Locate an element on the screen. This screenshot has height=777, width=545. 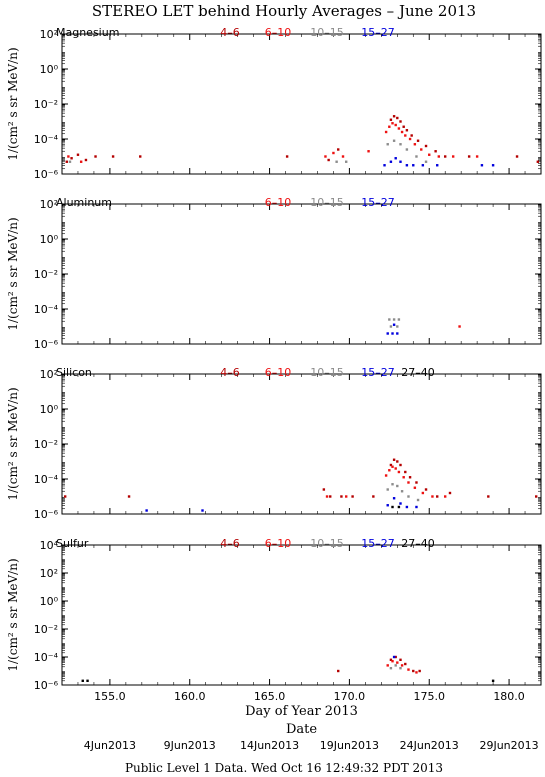
x-tick-label: 170.0 is located at coordinates (350, 696).